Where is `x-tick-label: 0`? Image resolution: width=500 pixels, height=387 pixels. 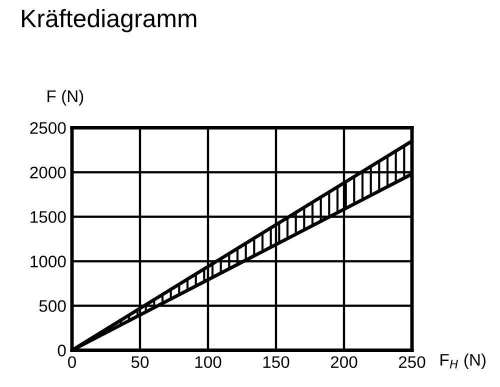 x-tick-label: 0 is located at coordinates (72, 362).